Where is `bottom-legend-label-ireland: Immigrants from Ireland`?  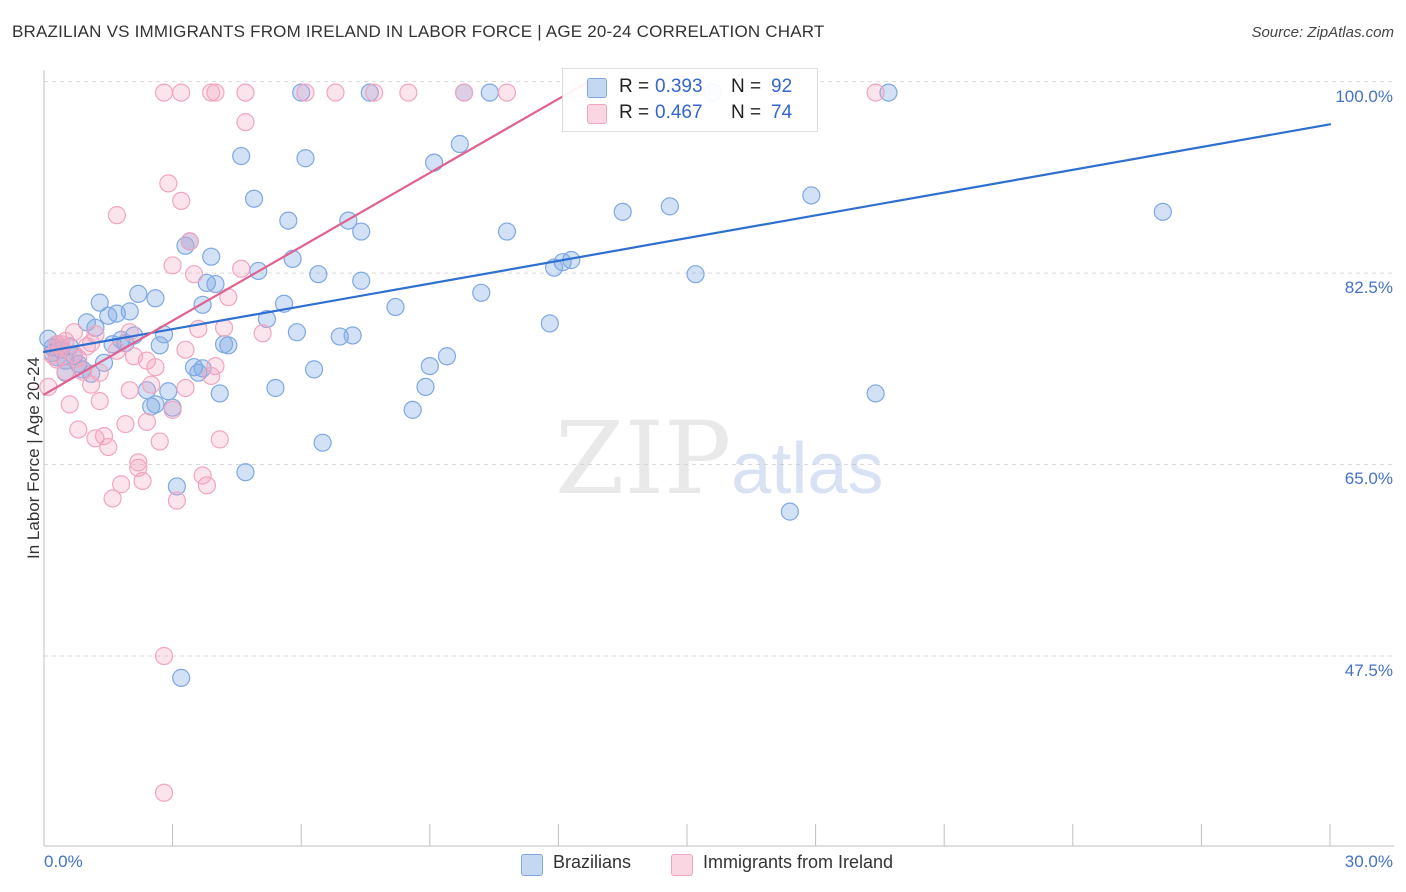 bottom-legend-label-ireland: Immigrants from Ireland is located at coordinates (798, 862).